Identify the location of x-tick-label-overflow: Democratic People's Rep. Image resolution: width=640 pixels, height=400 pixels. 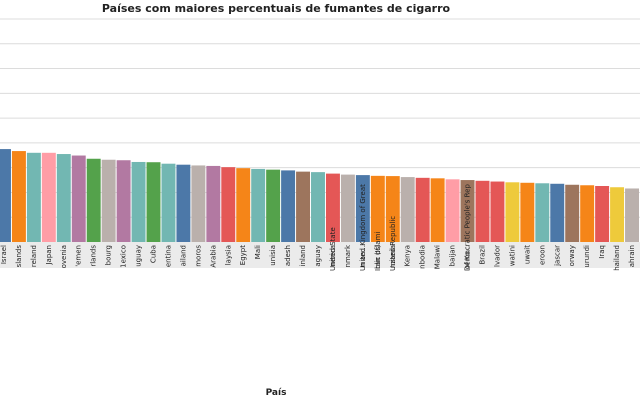
(468, 227).